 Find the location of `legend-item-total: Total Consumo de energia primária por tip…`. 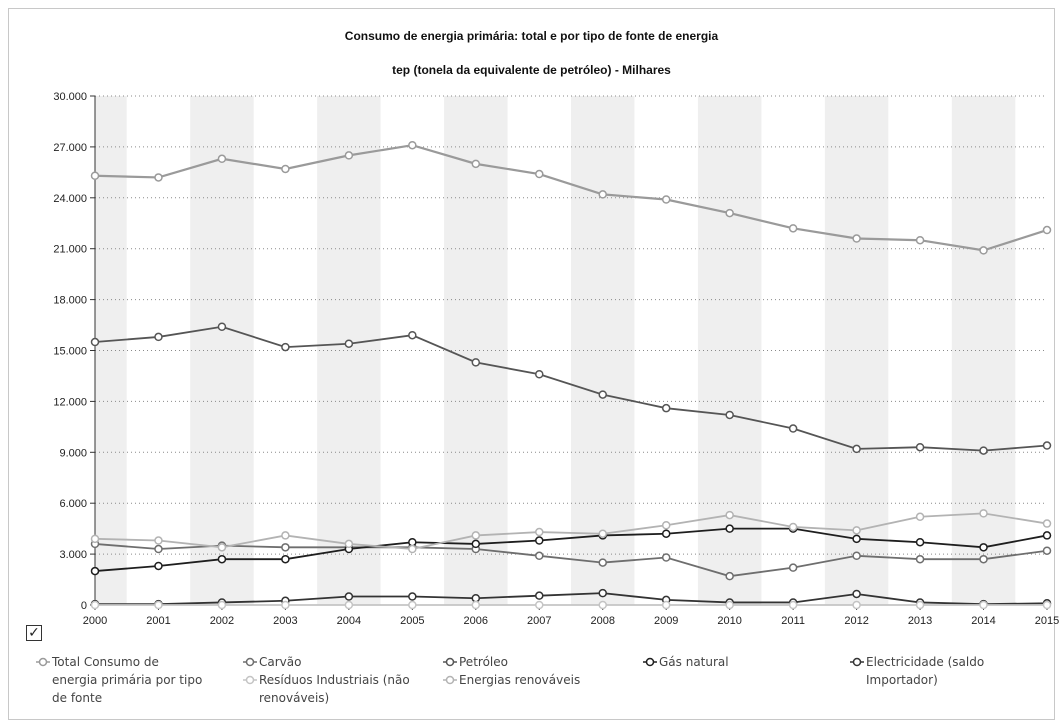

legend-item-total: Total Consumo de energia primária por tip… is located at coordinates (136, 680).